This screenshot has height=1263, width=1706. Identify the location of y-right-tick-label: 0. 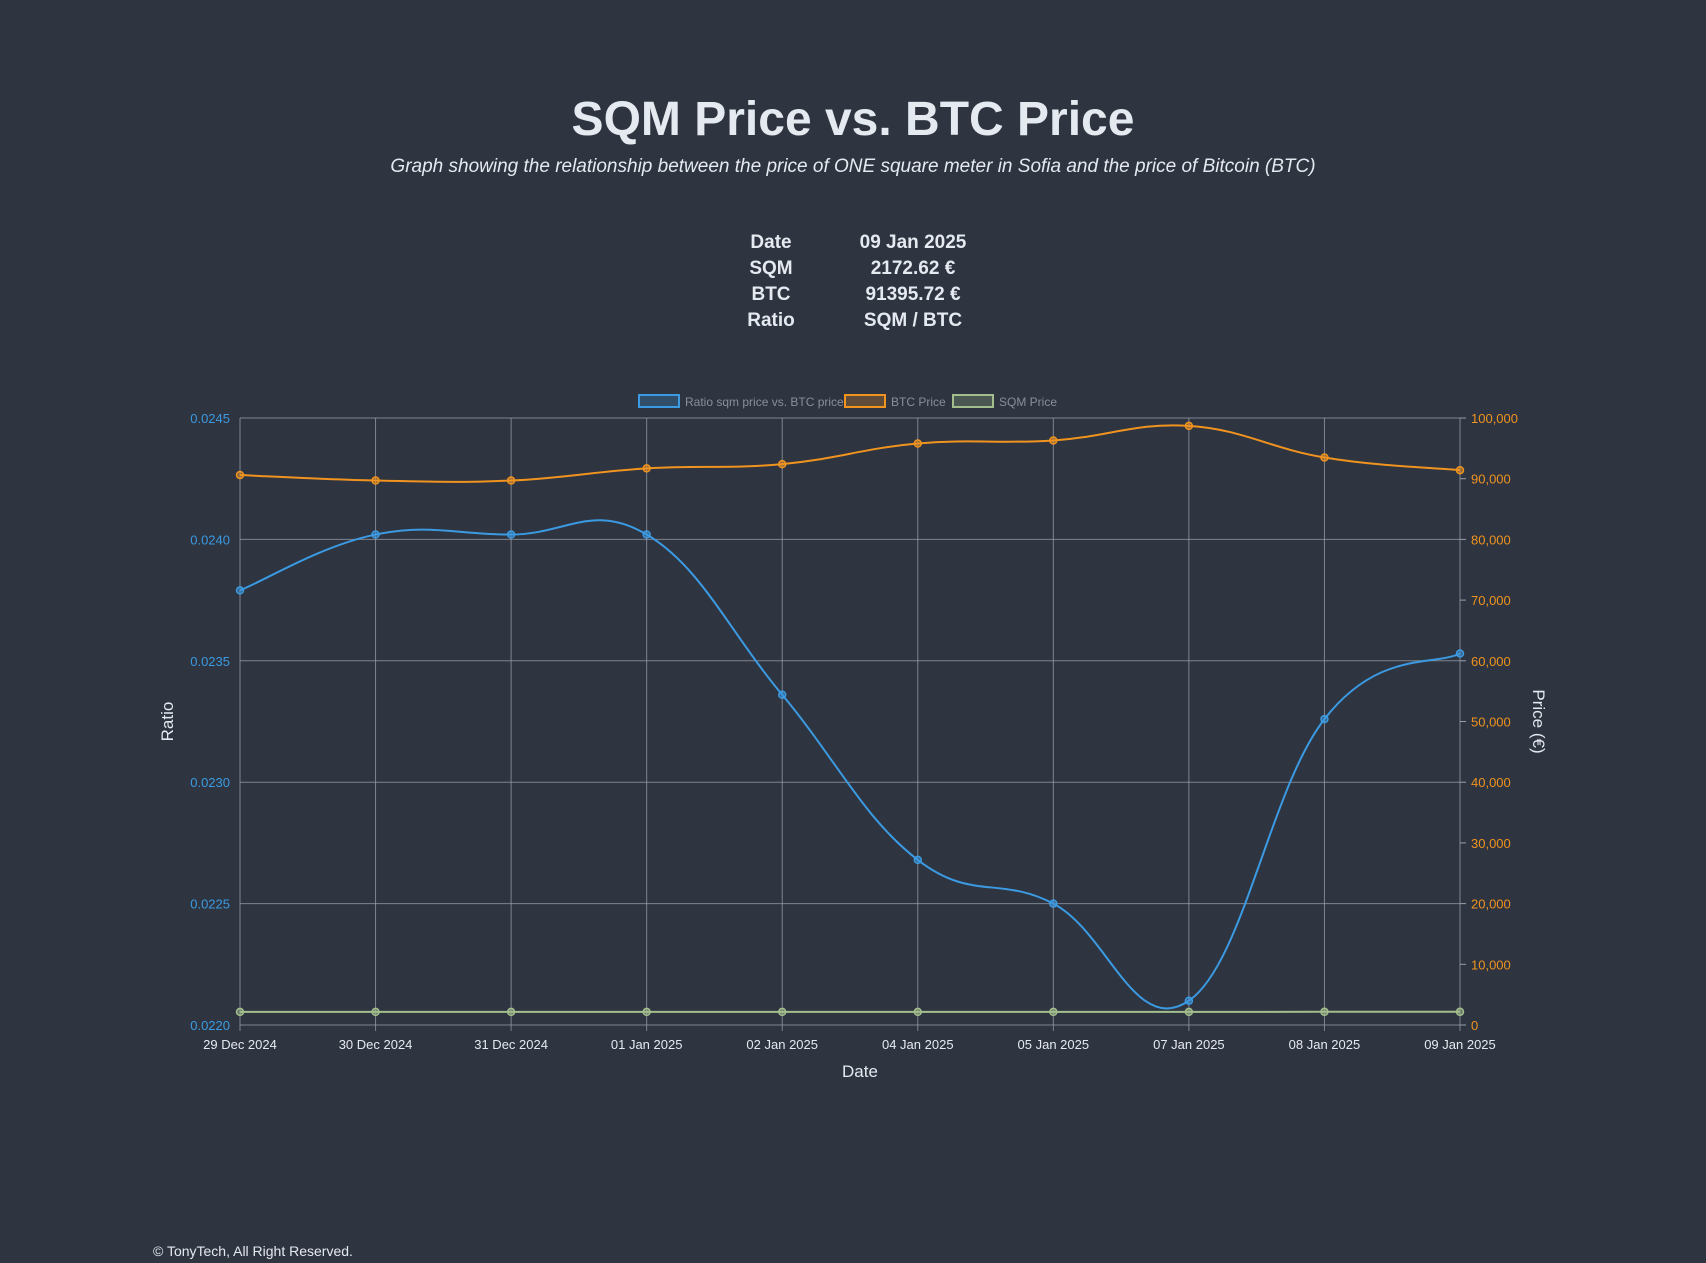
(1474, 1025).